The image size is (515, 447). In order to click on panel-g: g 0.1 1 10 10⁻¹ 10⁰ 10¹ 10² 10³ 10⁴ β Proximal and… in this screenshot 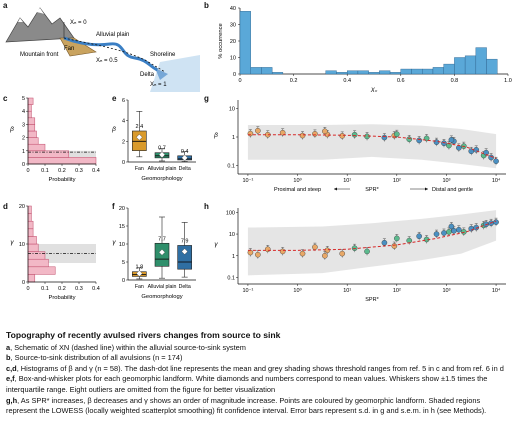, I will do `click(357, 146)`.